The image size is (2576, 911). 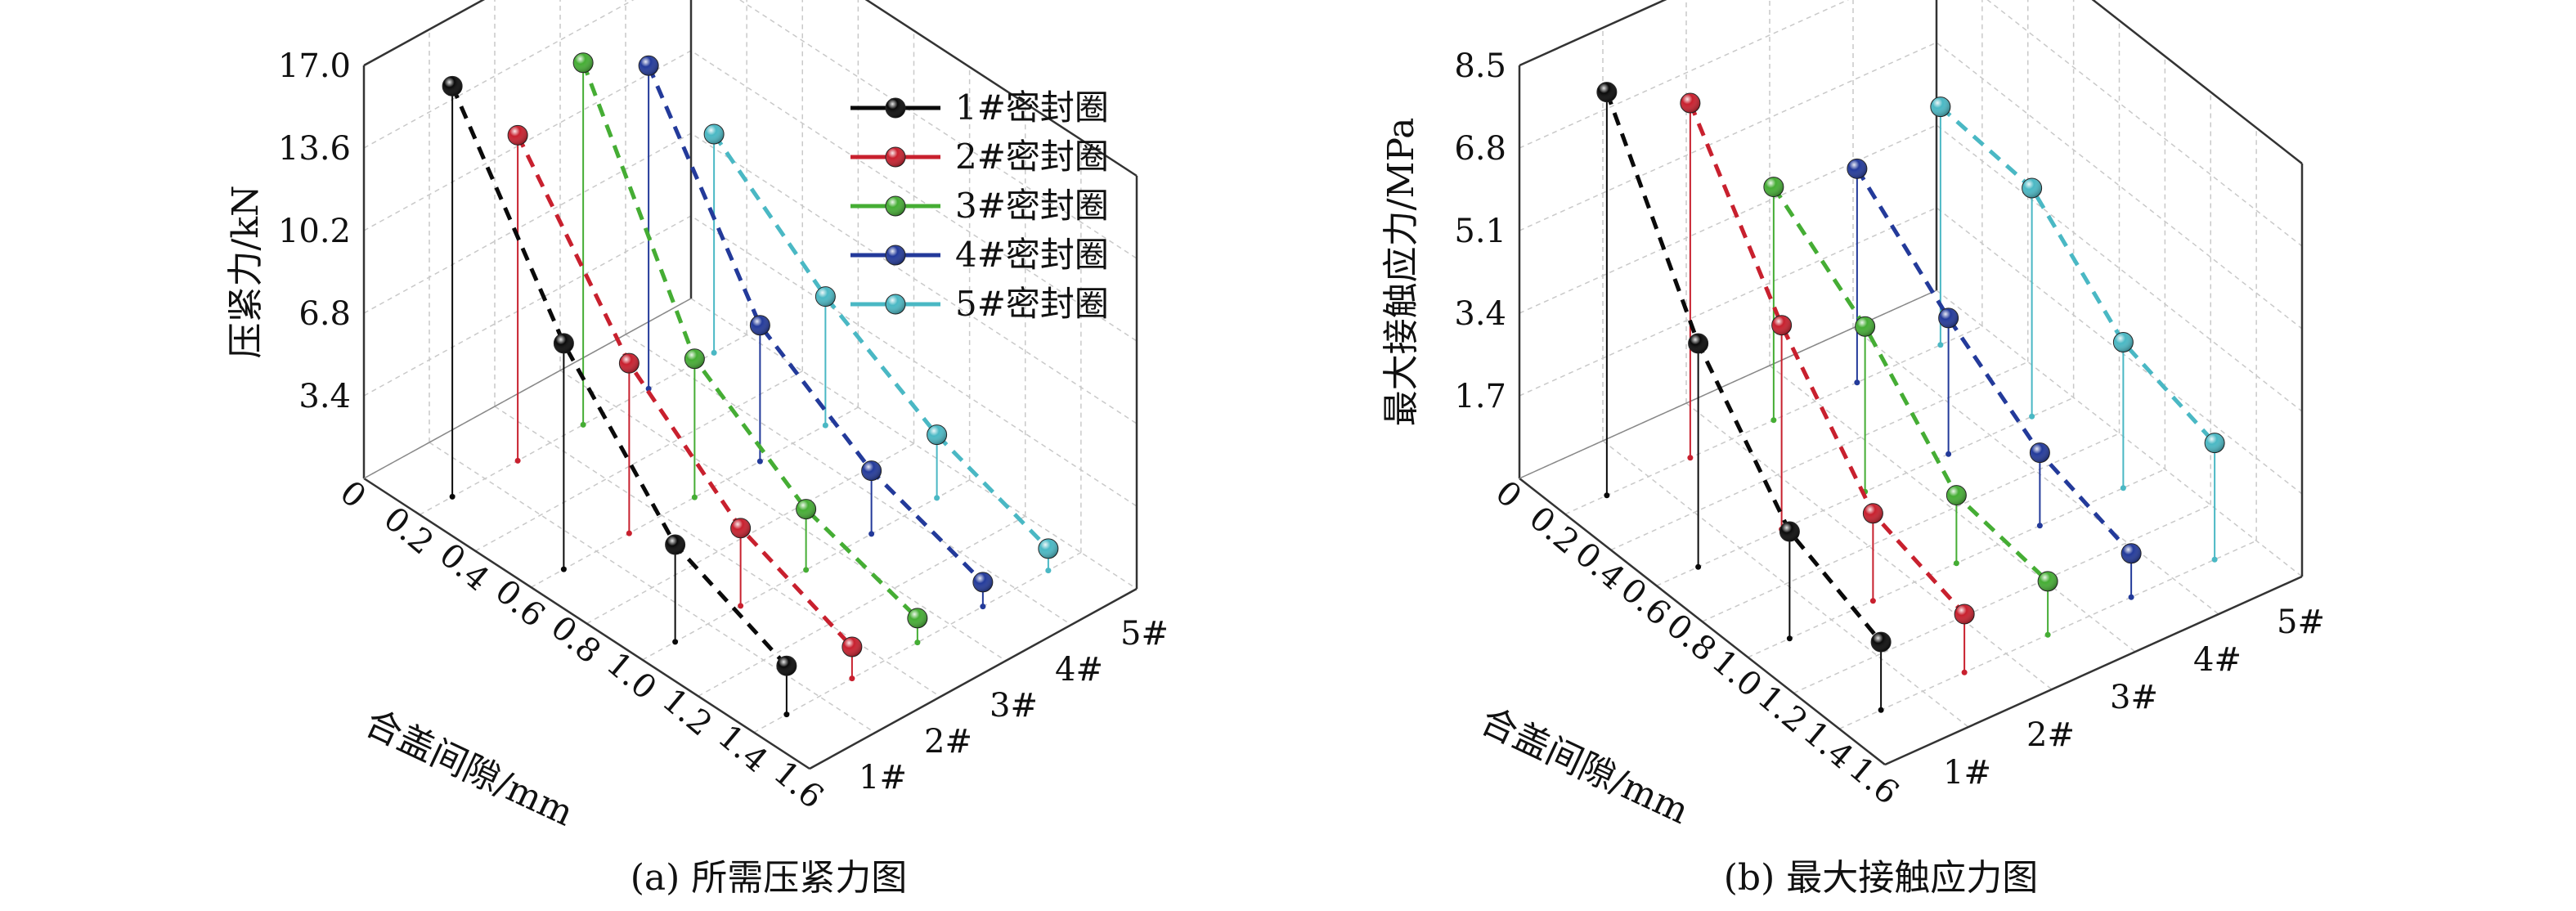 I want to click on y-tick-label: 5#, so click(x=1144, y=634).